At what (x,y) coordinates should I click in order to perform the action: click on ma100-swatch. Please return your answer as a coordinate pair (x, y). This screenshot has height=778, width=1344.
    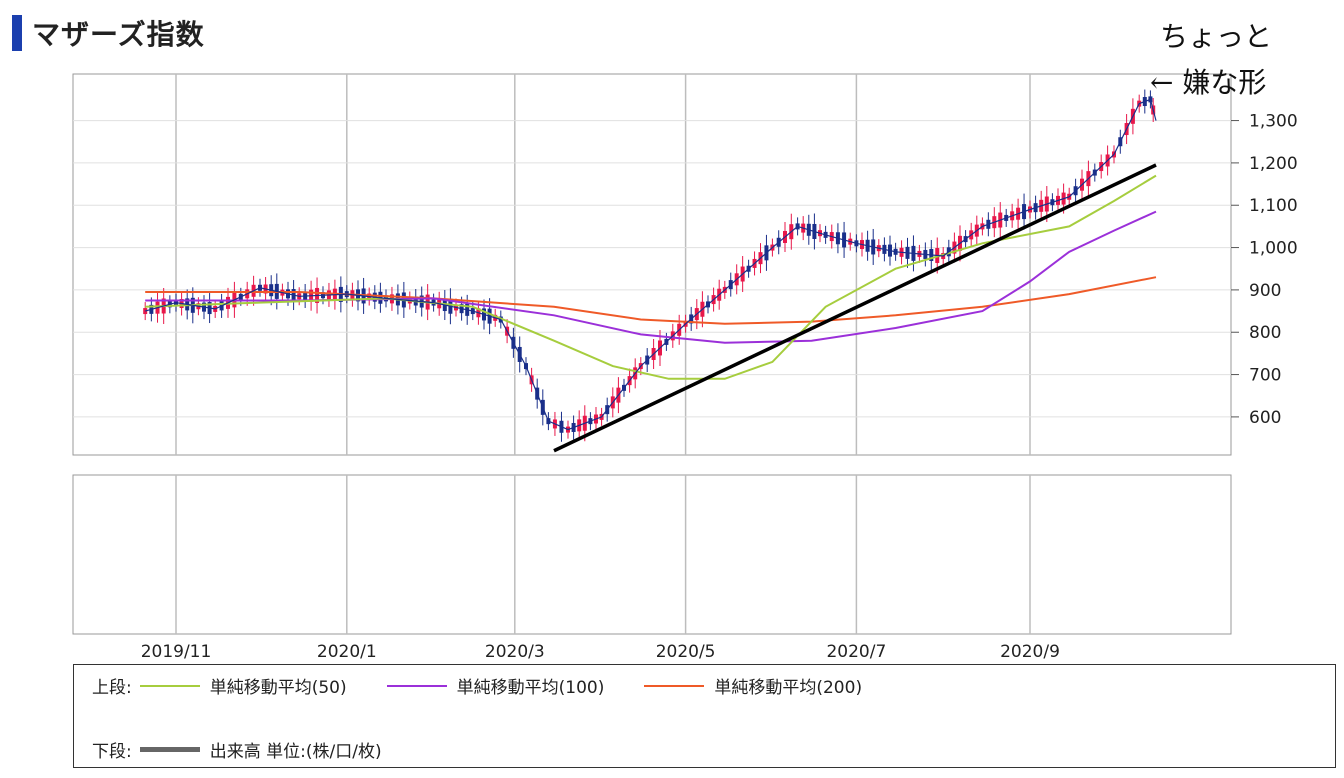
    Looking at the image, I should click on (416, 685).